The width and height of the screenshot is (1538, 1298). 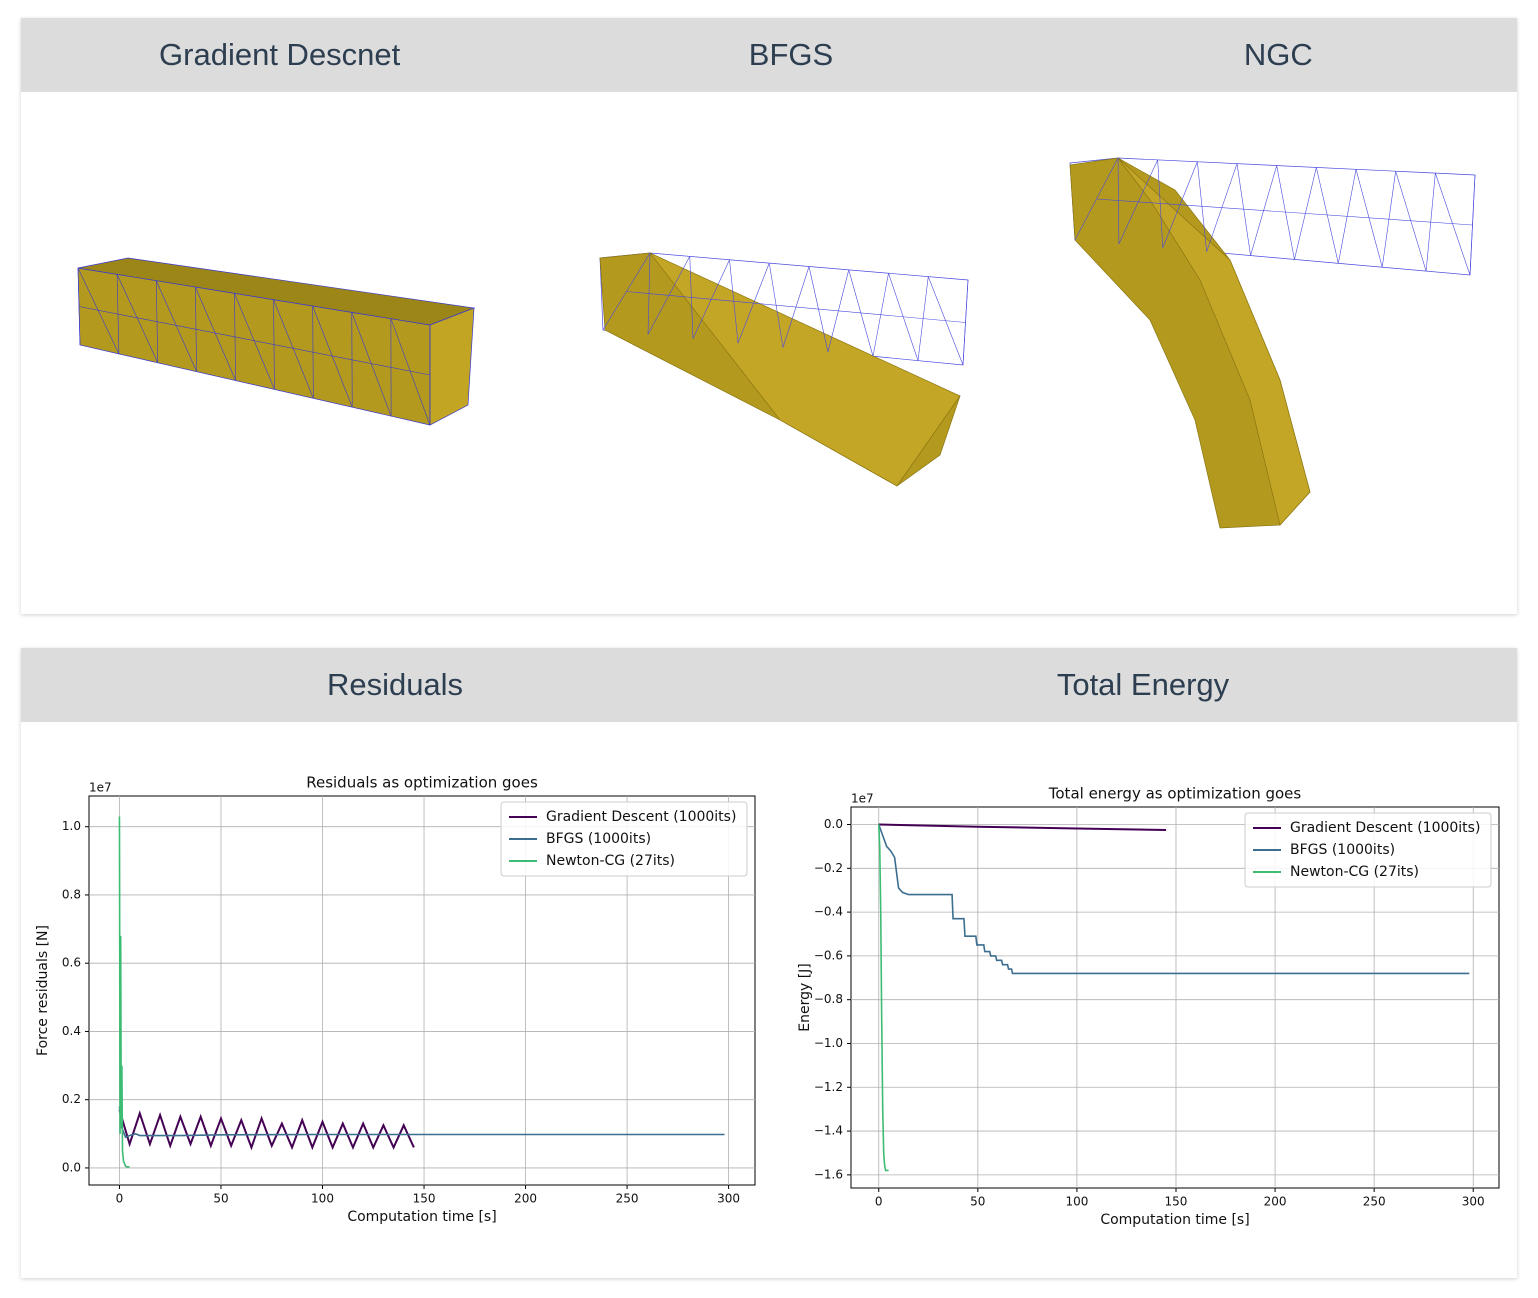 I want to click on y-tick-label: −1.4, so click(x=828, y=1131).